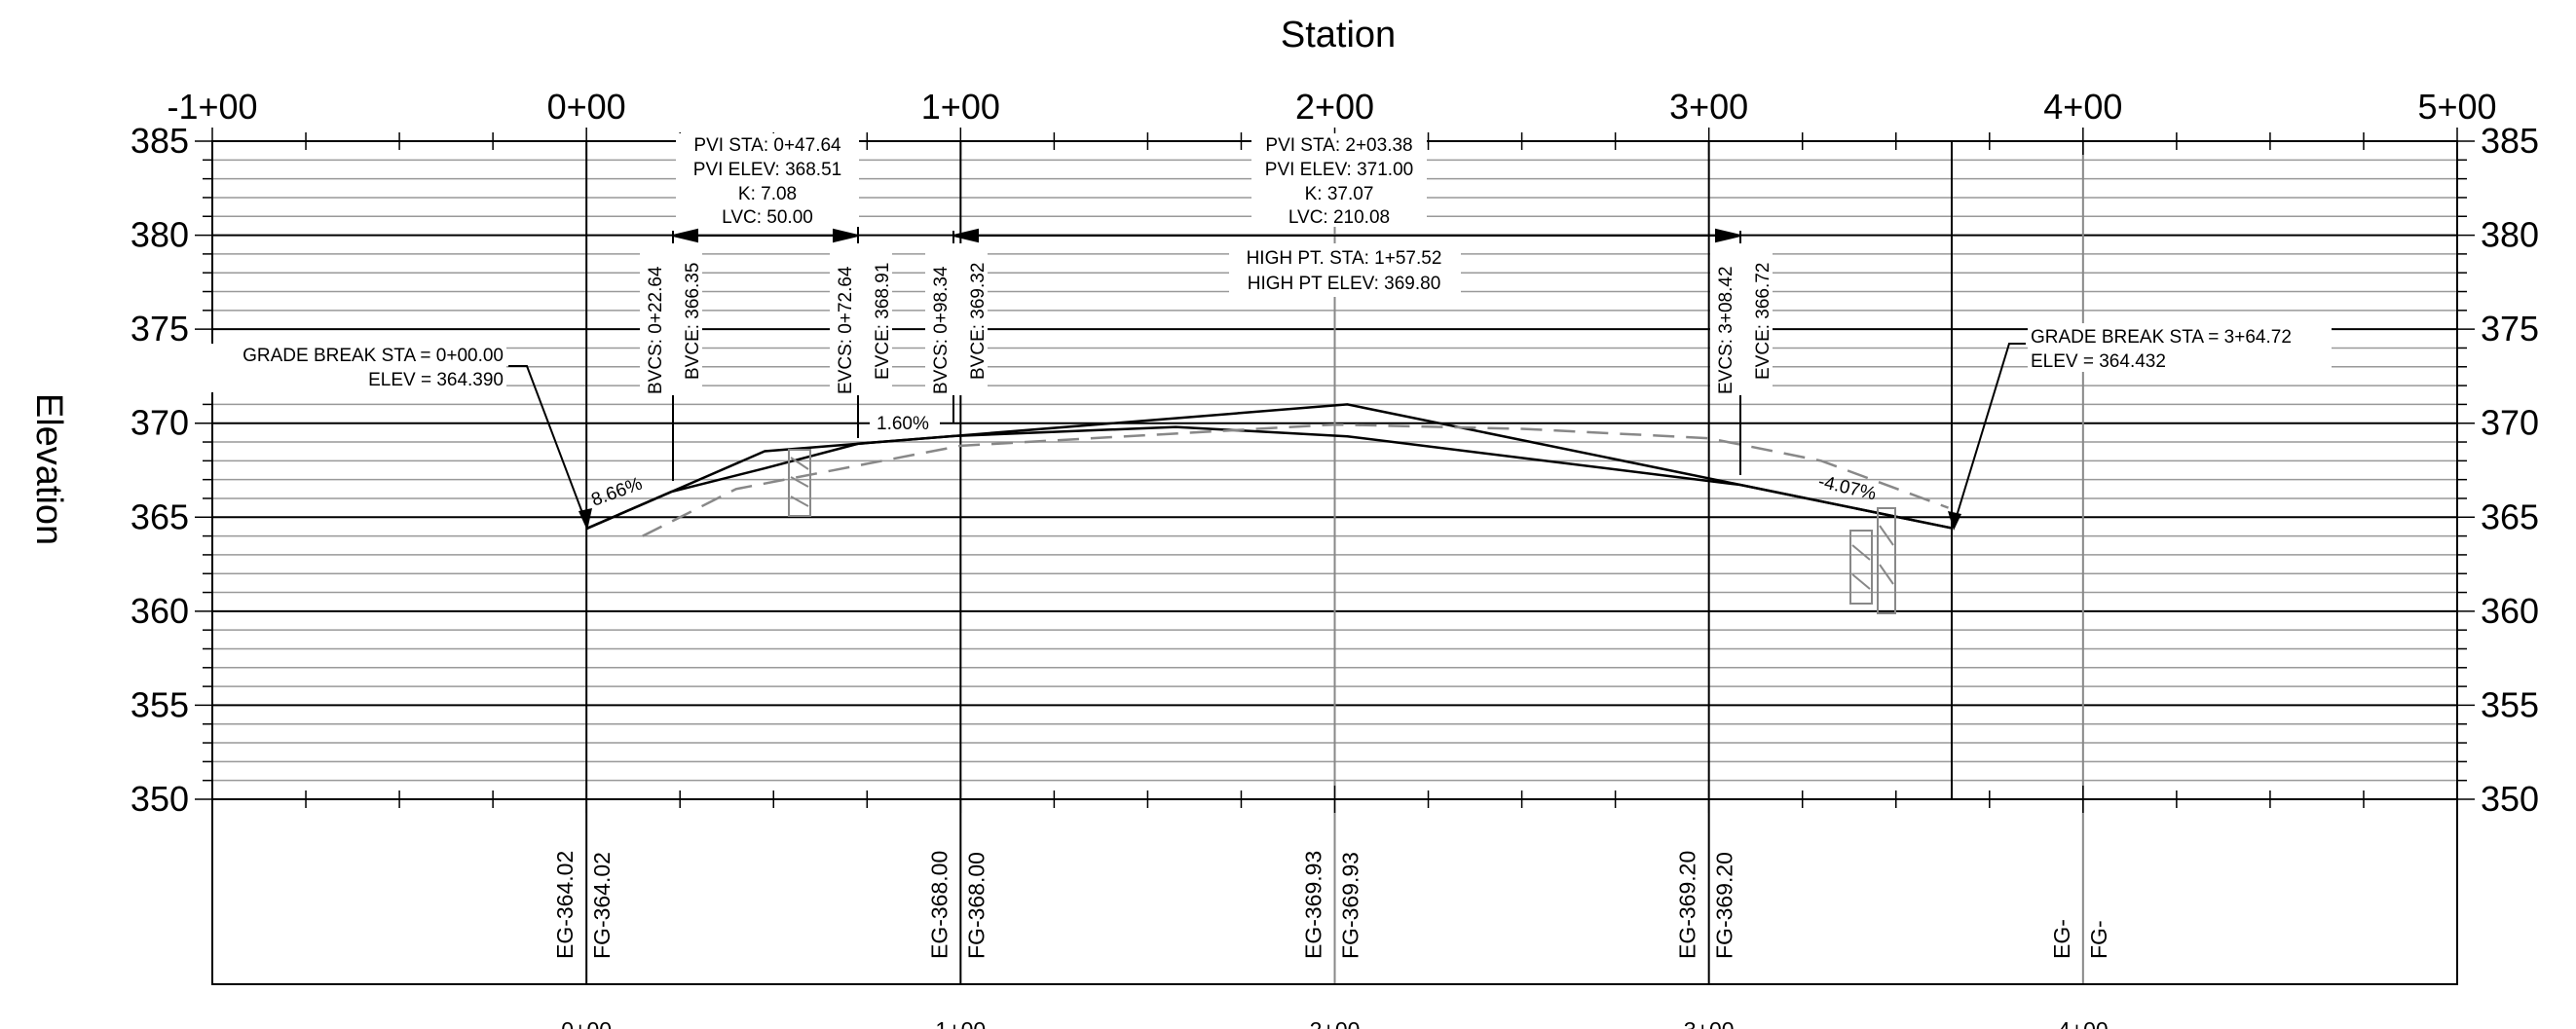 The width and height of the screenshot is (2576, 1029). I want to click on eg-band-label: EG-369.20, so click(1687, 905).